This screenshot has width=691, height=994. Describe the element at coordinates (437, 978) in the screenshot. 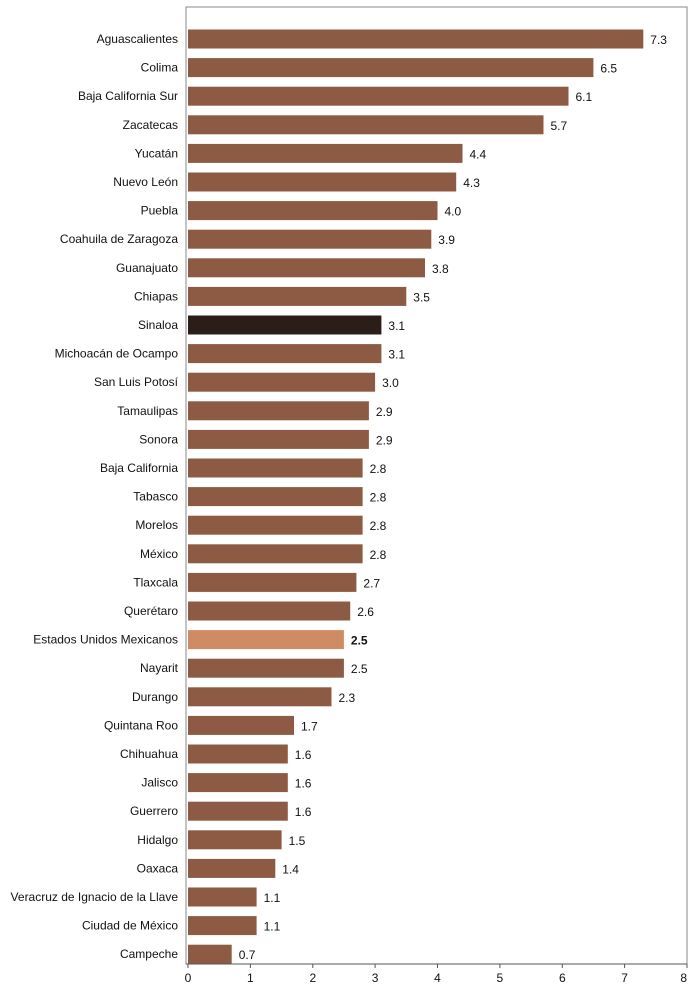

I see `x-tick-label: 4` at that location.